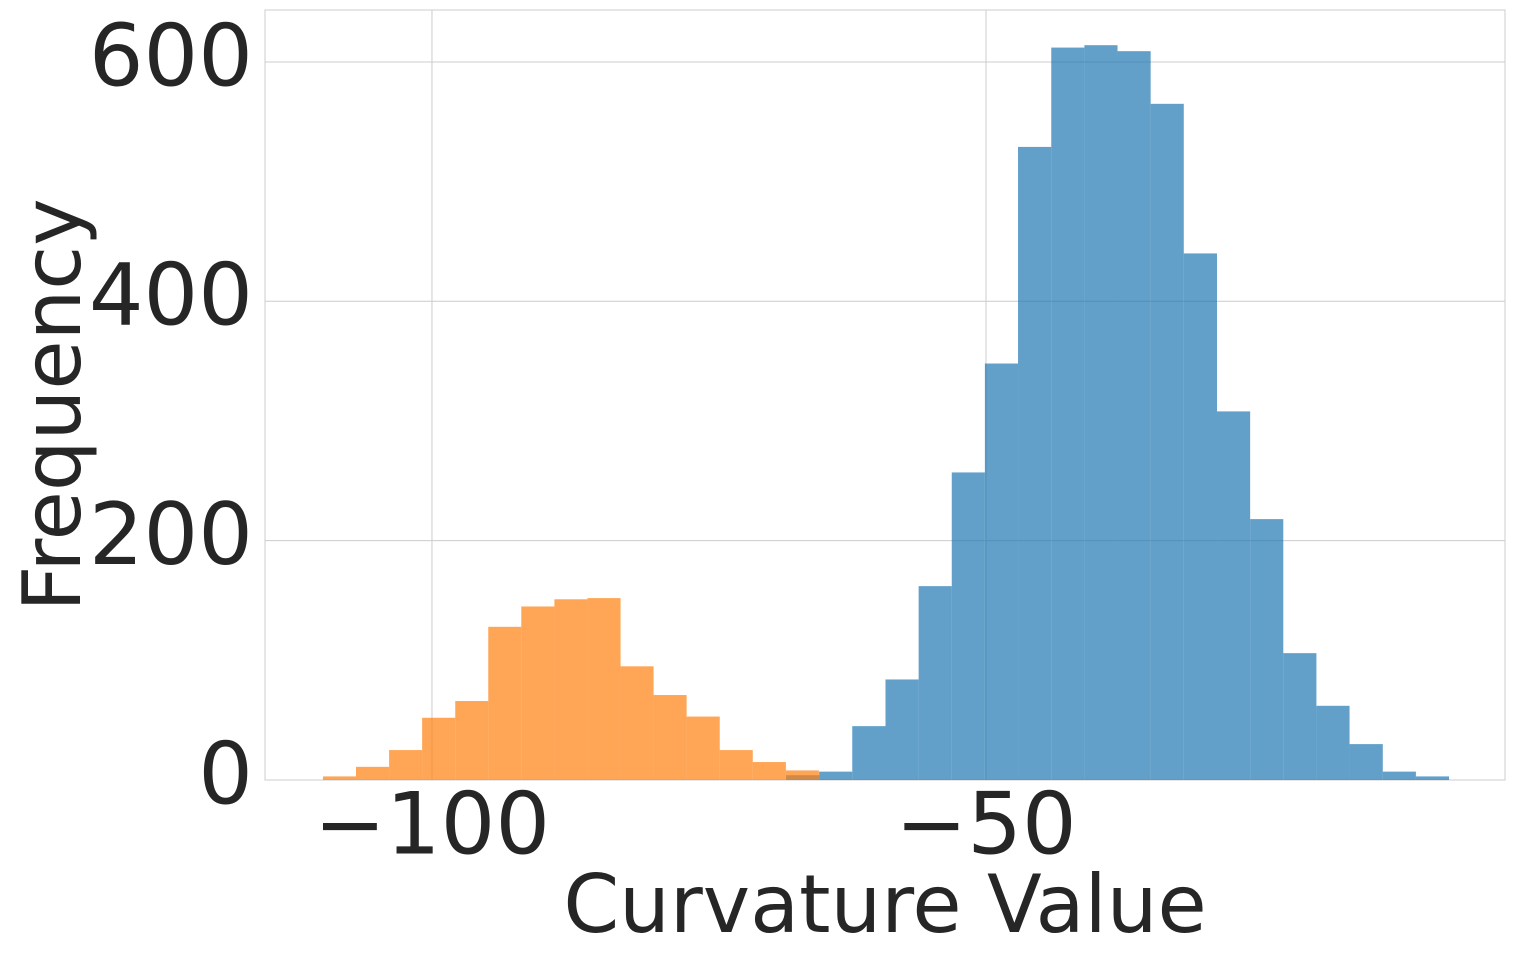  What do you see at coordinates (432, 824) in the screenshot?
I see `x-tick-label: −100` at bounding box center [432, 824].